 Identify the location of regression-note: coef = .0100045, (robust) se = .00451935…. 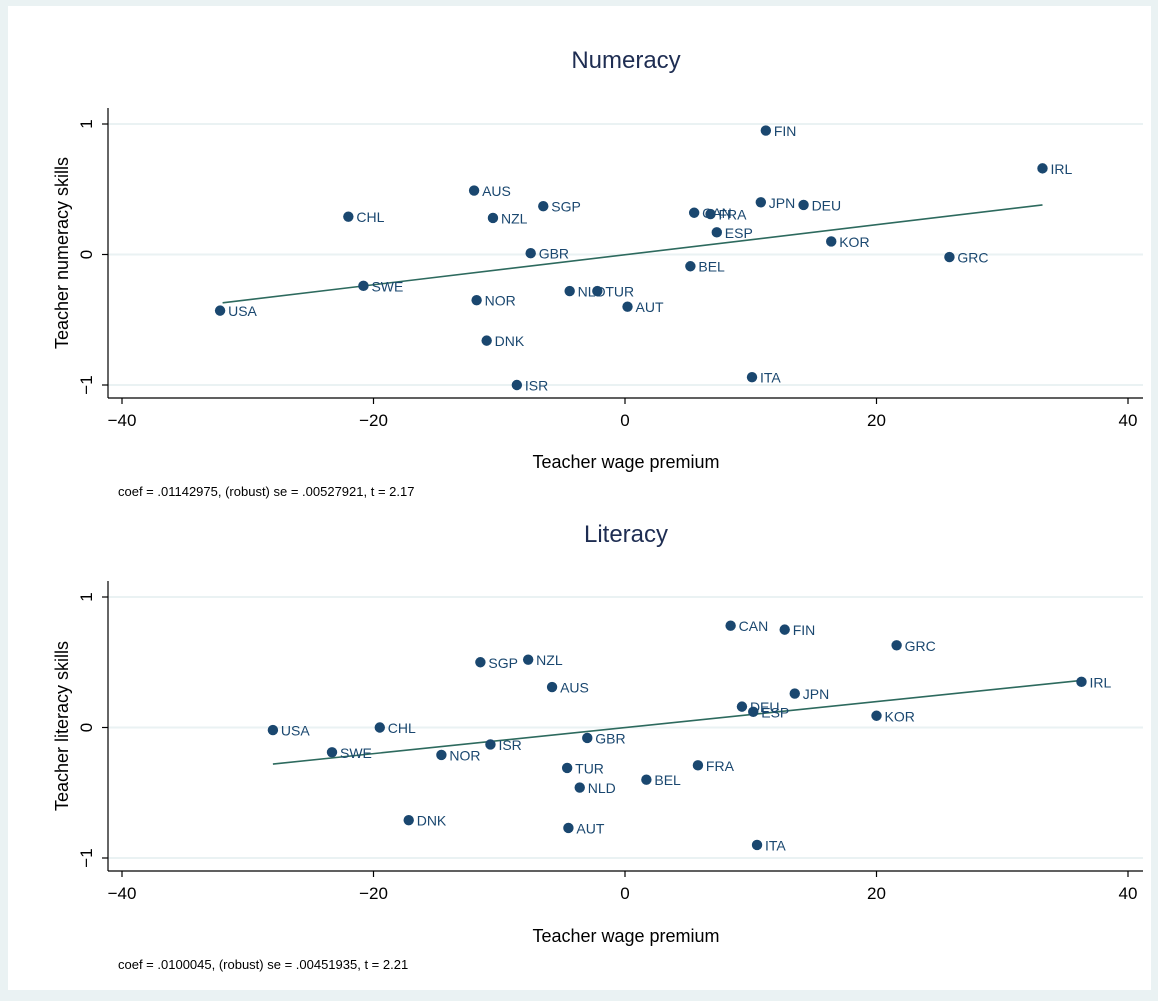
(263, 964).